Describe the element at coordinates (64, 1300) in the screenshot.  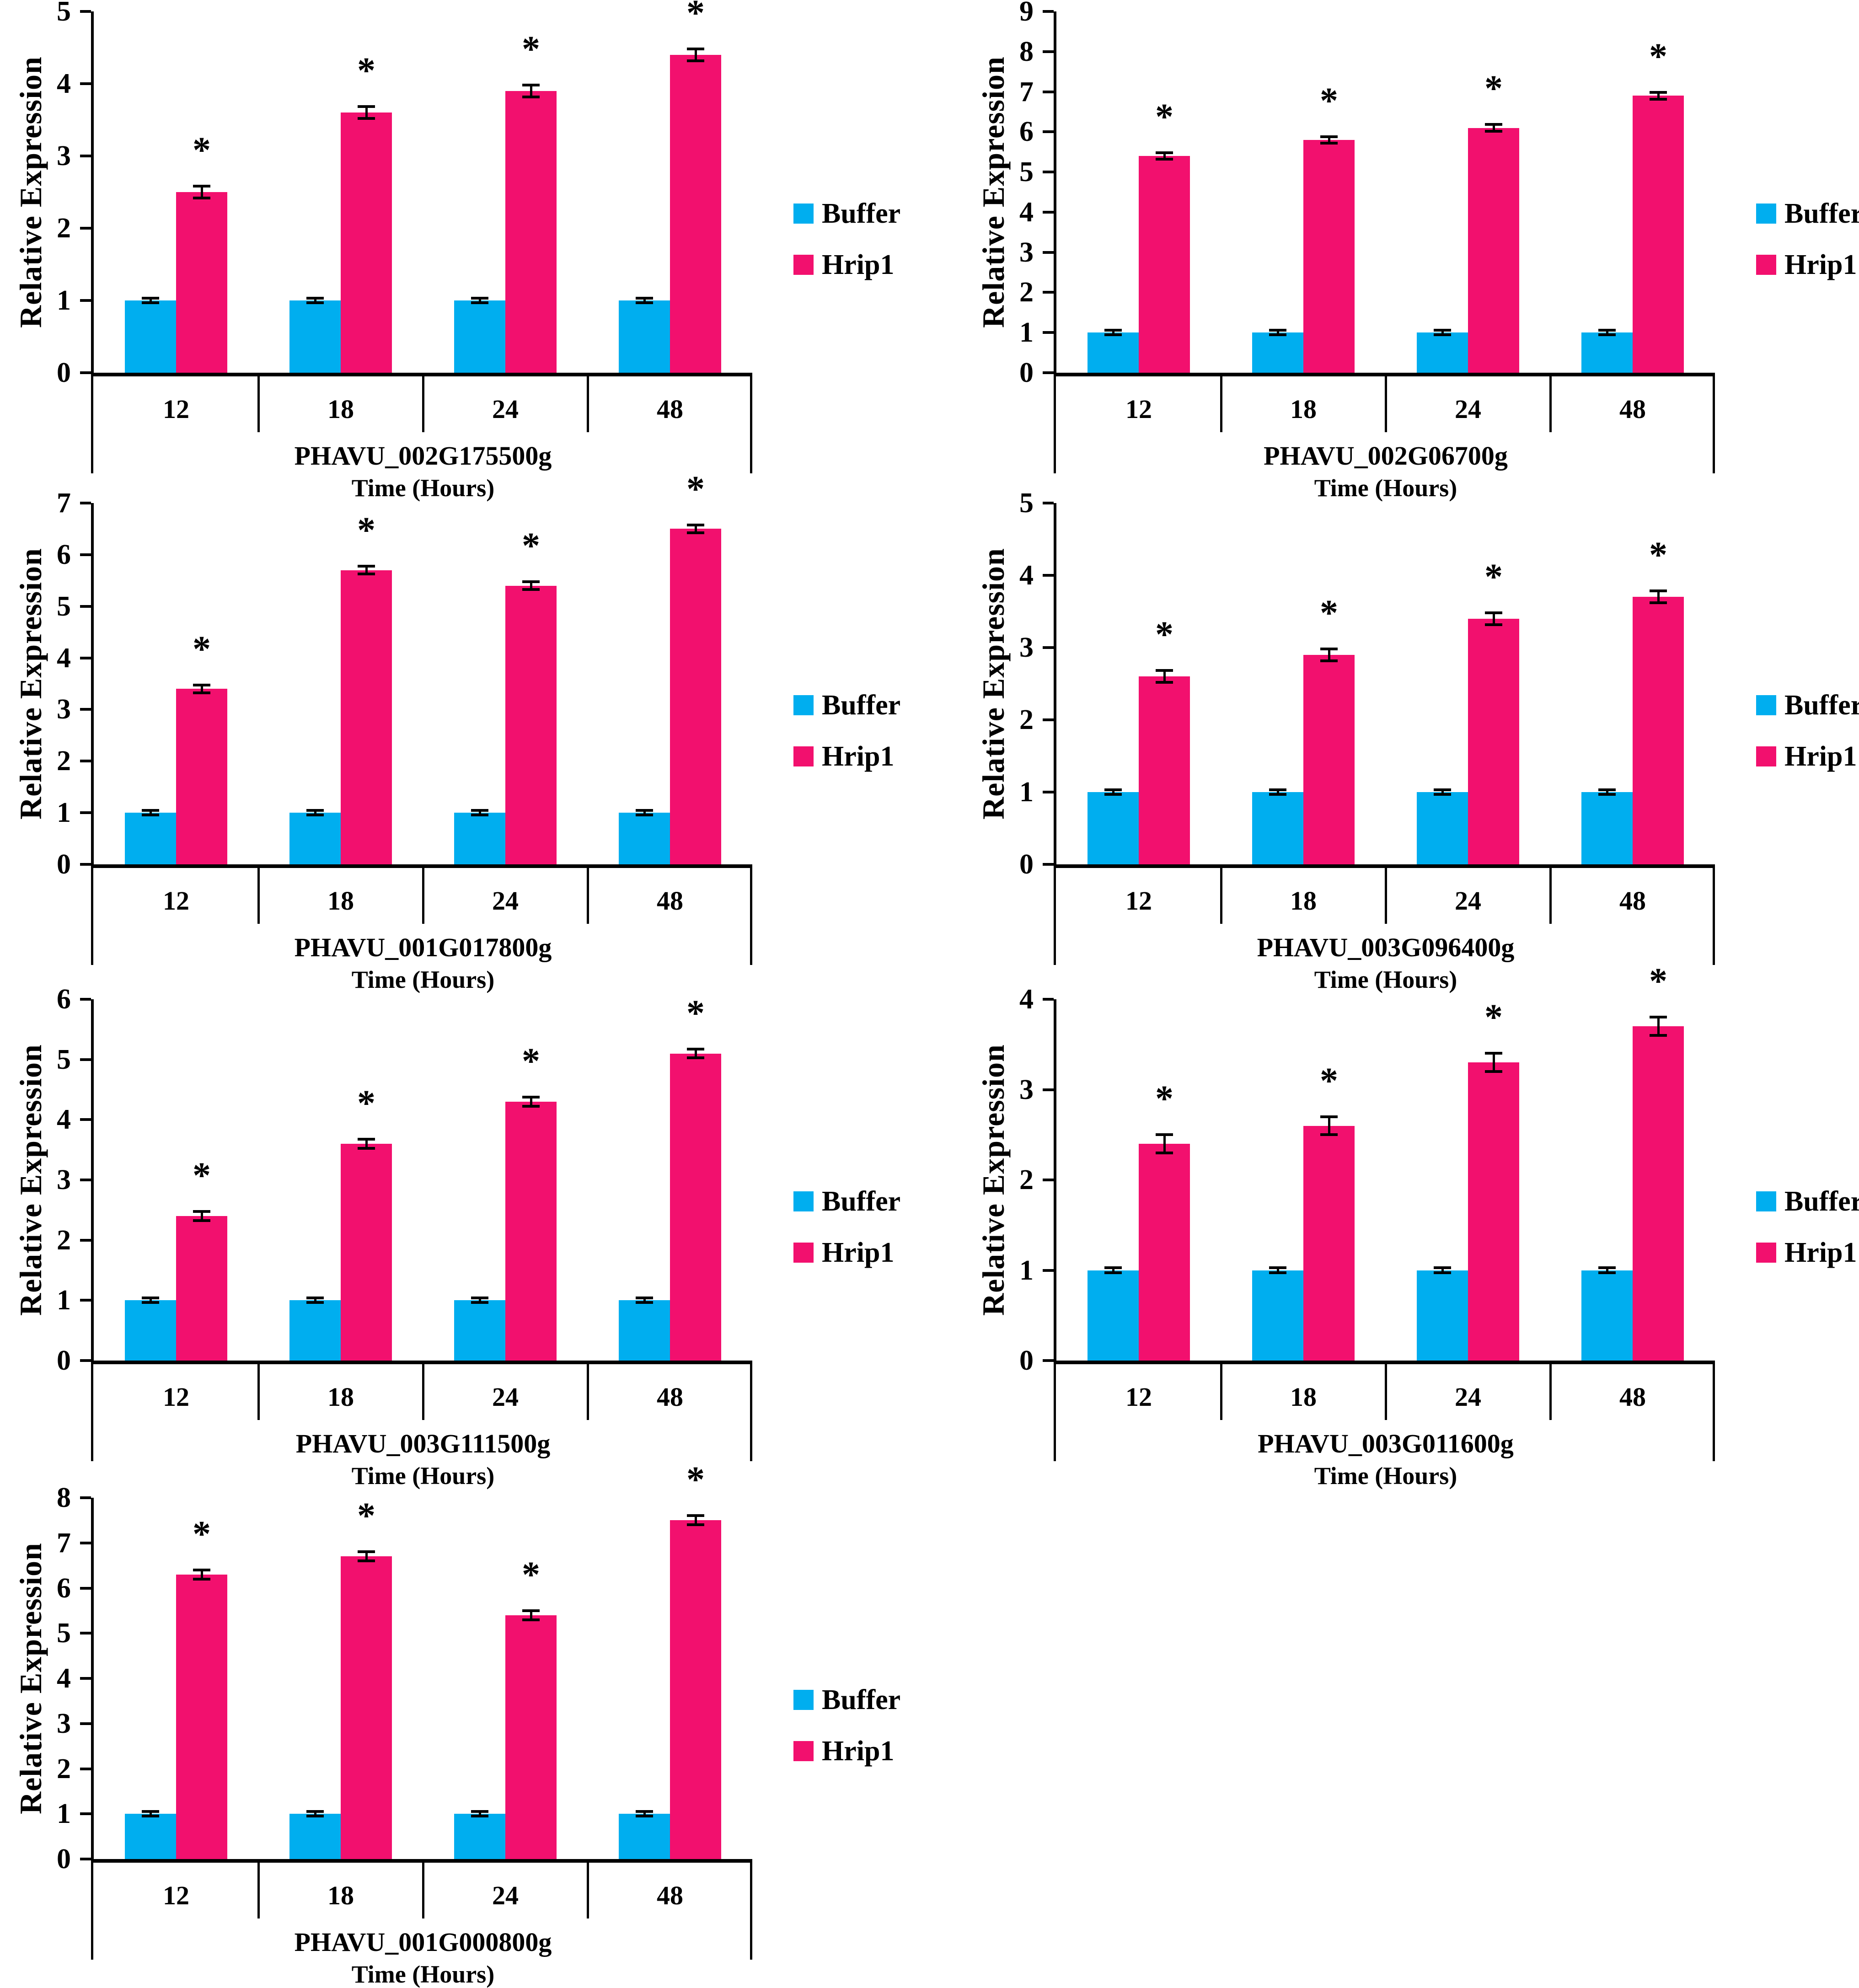
I see `y-tick-label: 1` at that location.